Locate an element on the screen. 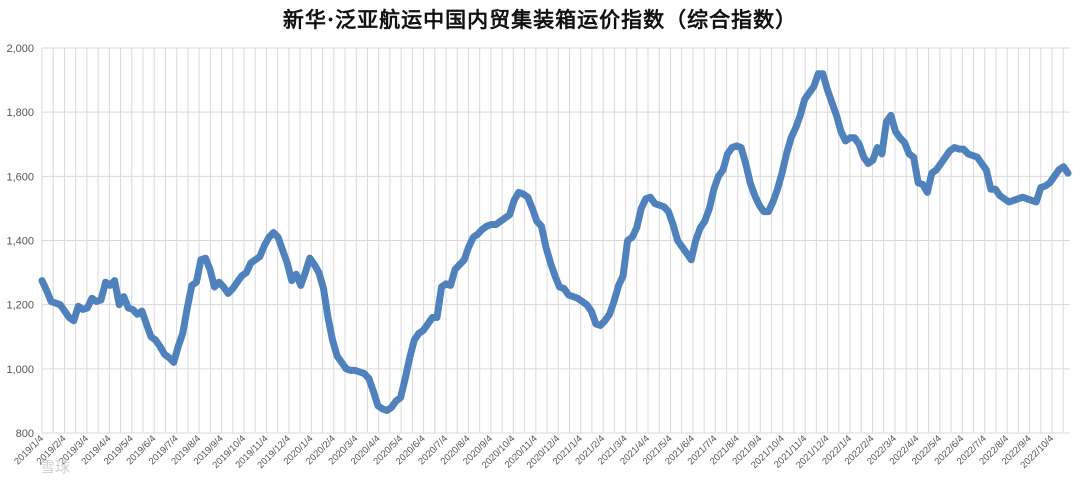 The image size is (1080, 484). y-axis: 800 1,000 1,200 1,400 1,600 1,800 2,000 is located at coordinates (20, 241).